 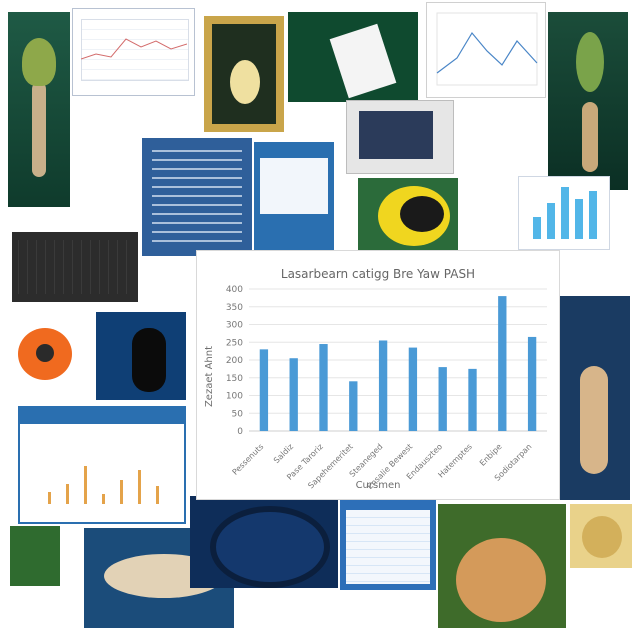 I want to click on y-tick-label: 400, so click(x=234, y=290).